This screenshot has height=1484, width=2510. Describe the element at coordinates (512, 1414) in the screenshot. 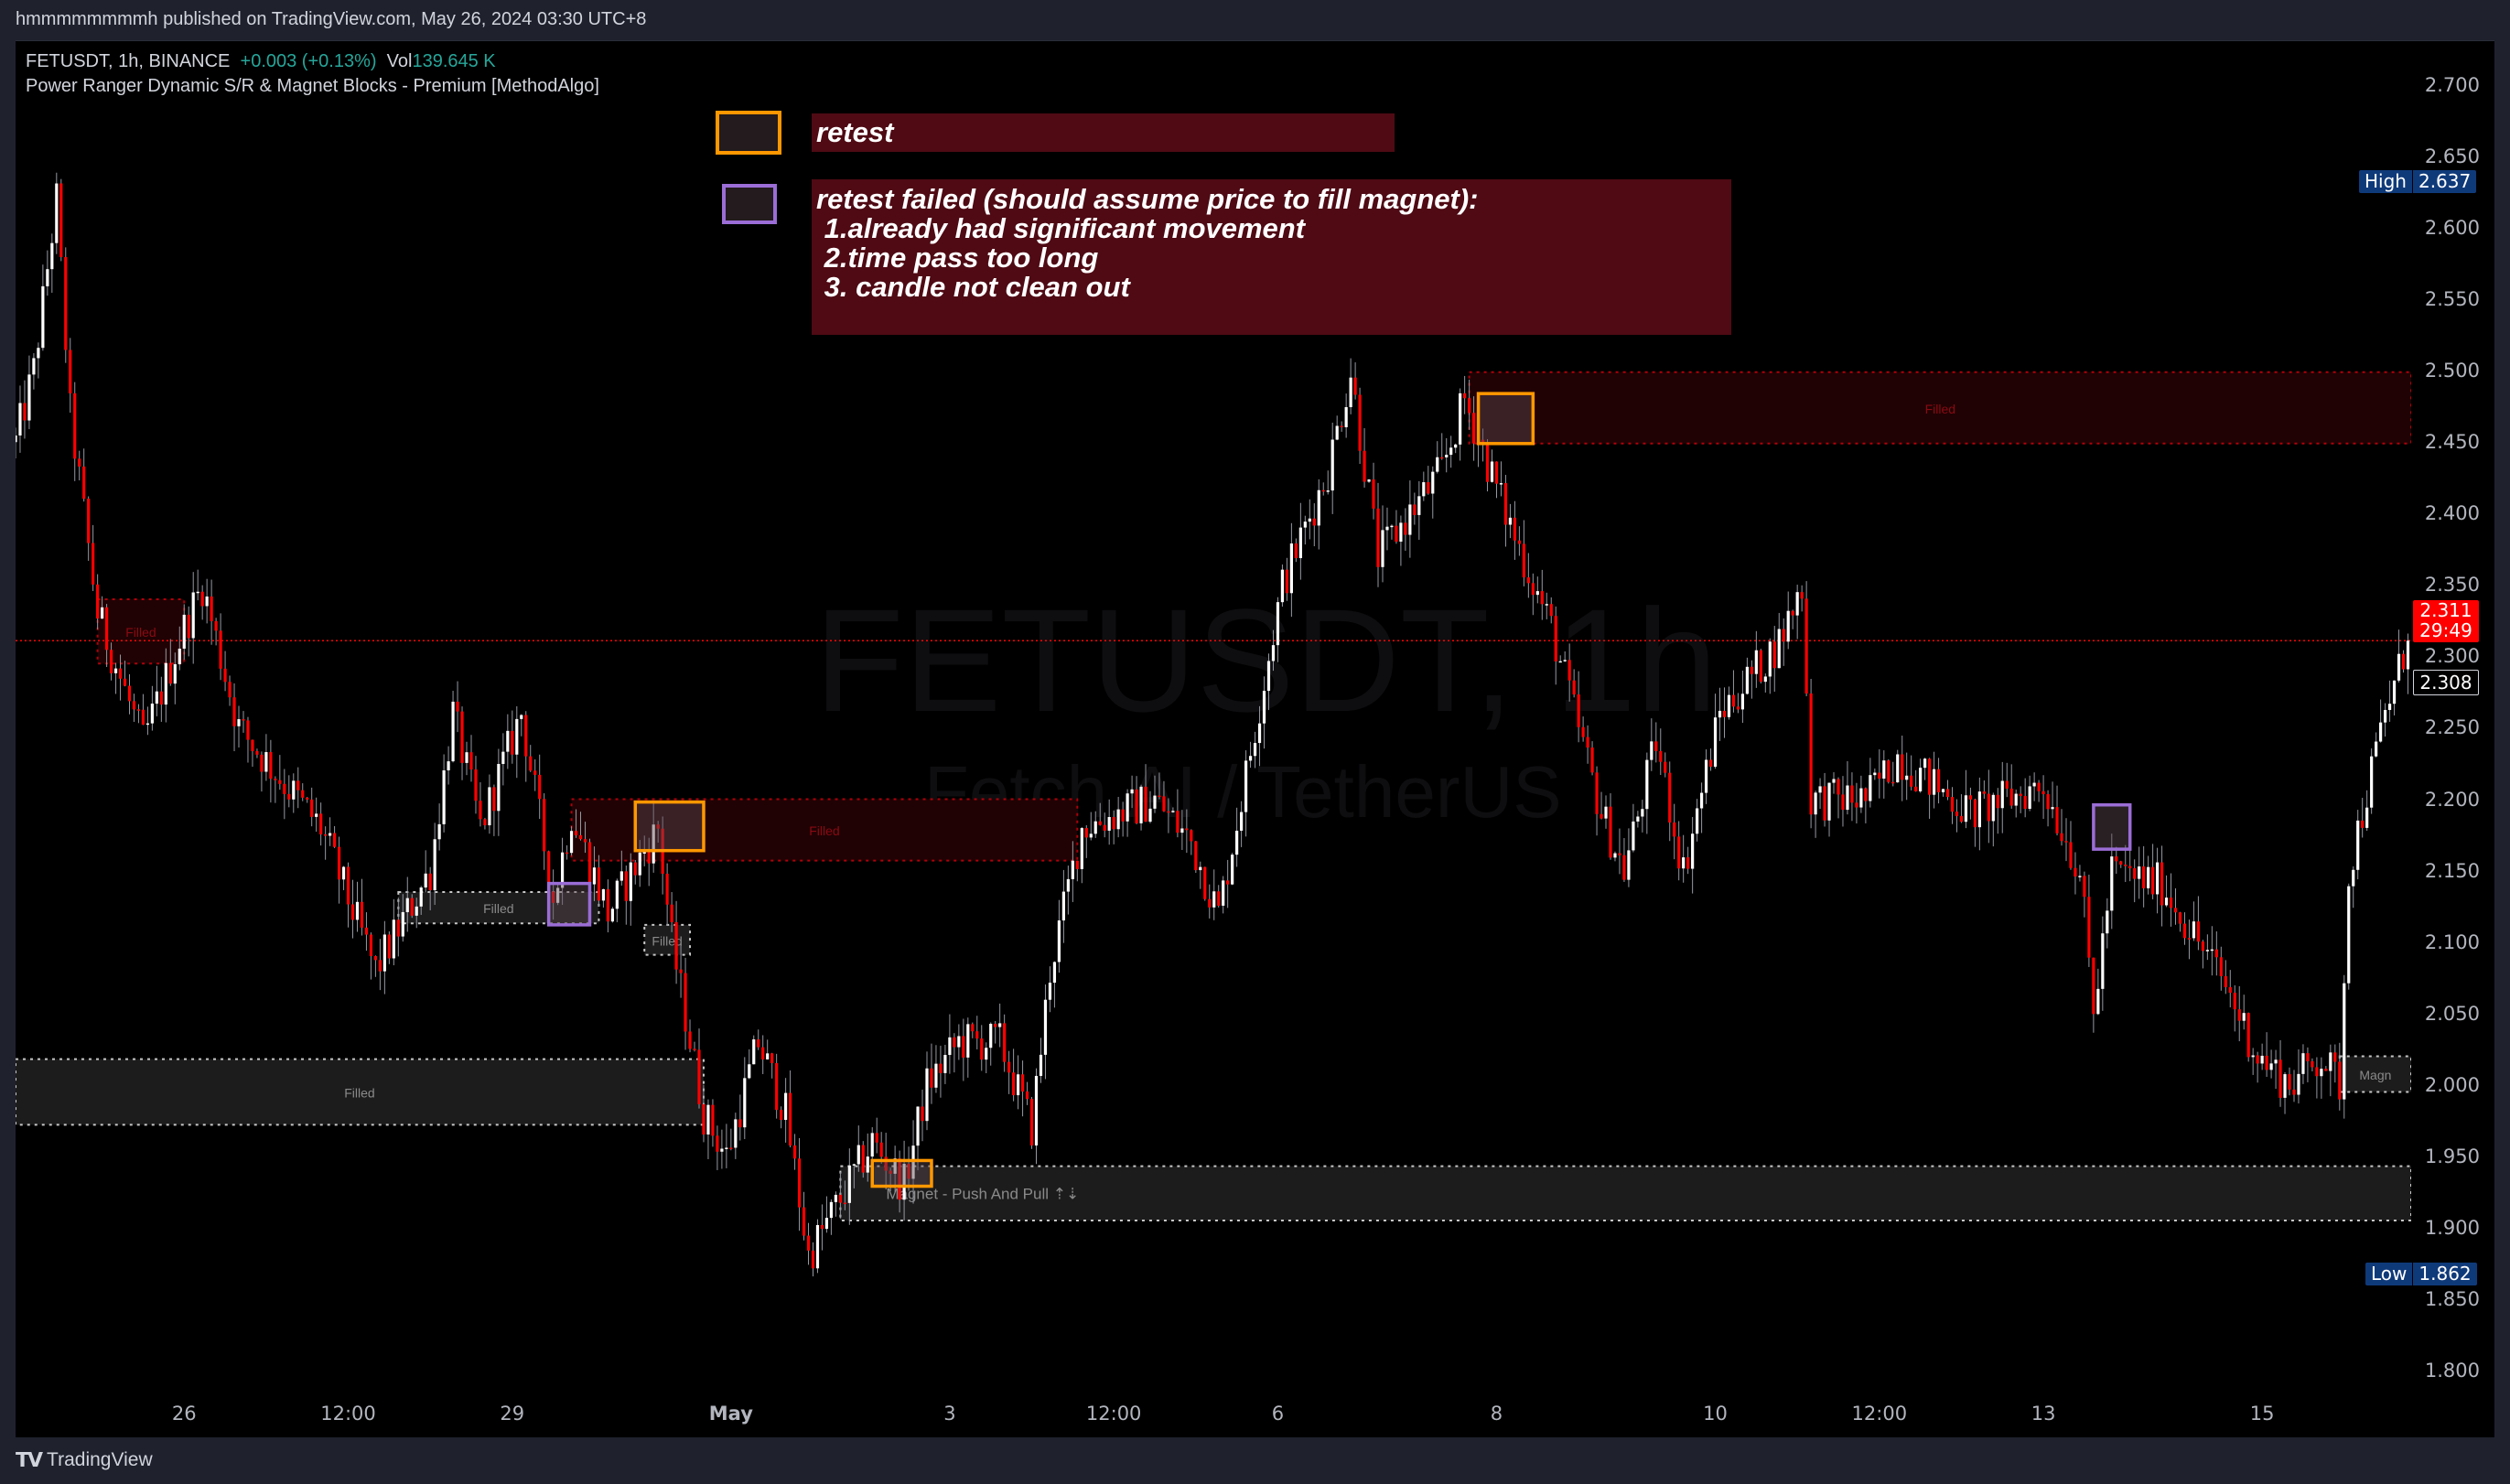

I see `time-tick-label: 29` at that location.